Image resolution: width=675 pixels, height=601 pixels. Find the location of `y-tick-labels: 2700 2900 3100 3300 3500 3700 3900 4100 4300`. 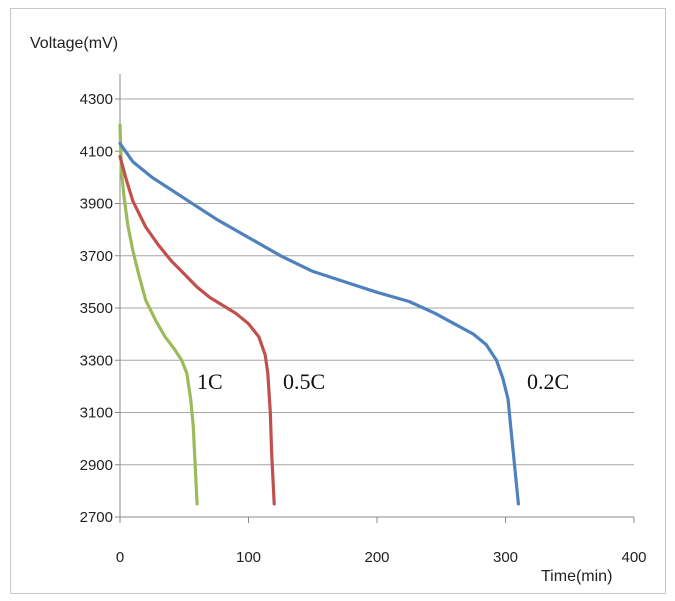

y-tick-labels: 2700 2900 3100 3300 3500 3700 3900 4100 4300 is located at coordinates (96, 308).